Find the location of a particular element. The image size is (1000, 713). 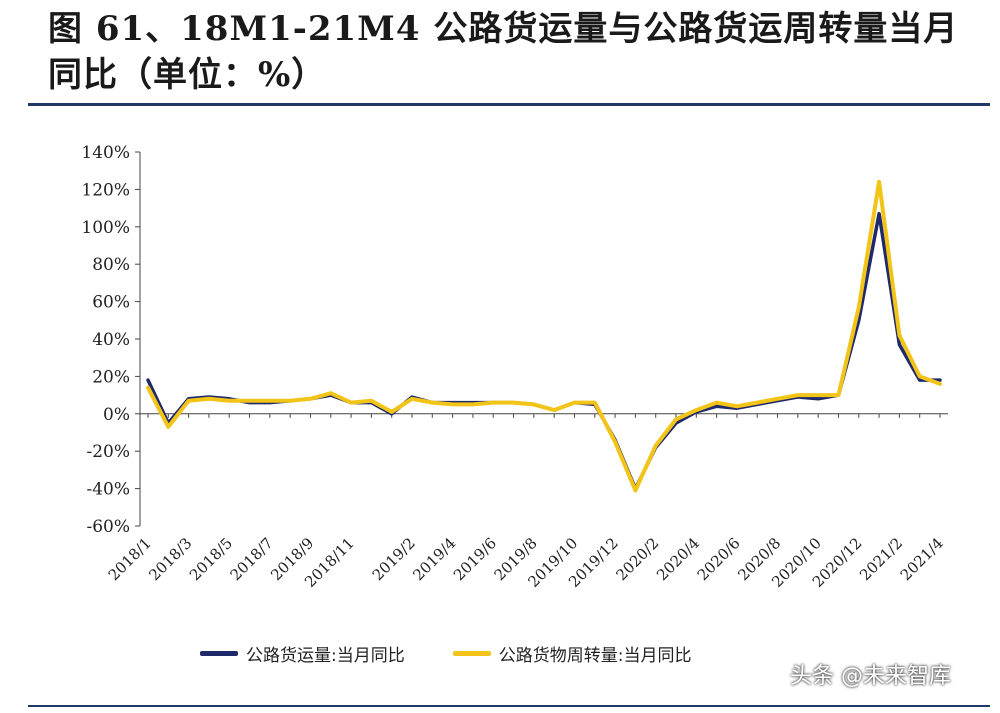

y-tick-label: 120% is located at coordinates (105, 190).